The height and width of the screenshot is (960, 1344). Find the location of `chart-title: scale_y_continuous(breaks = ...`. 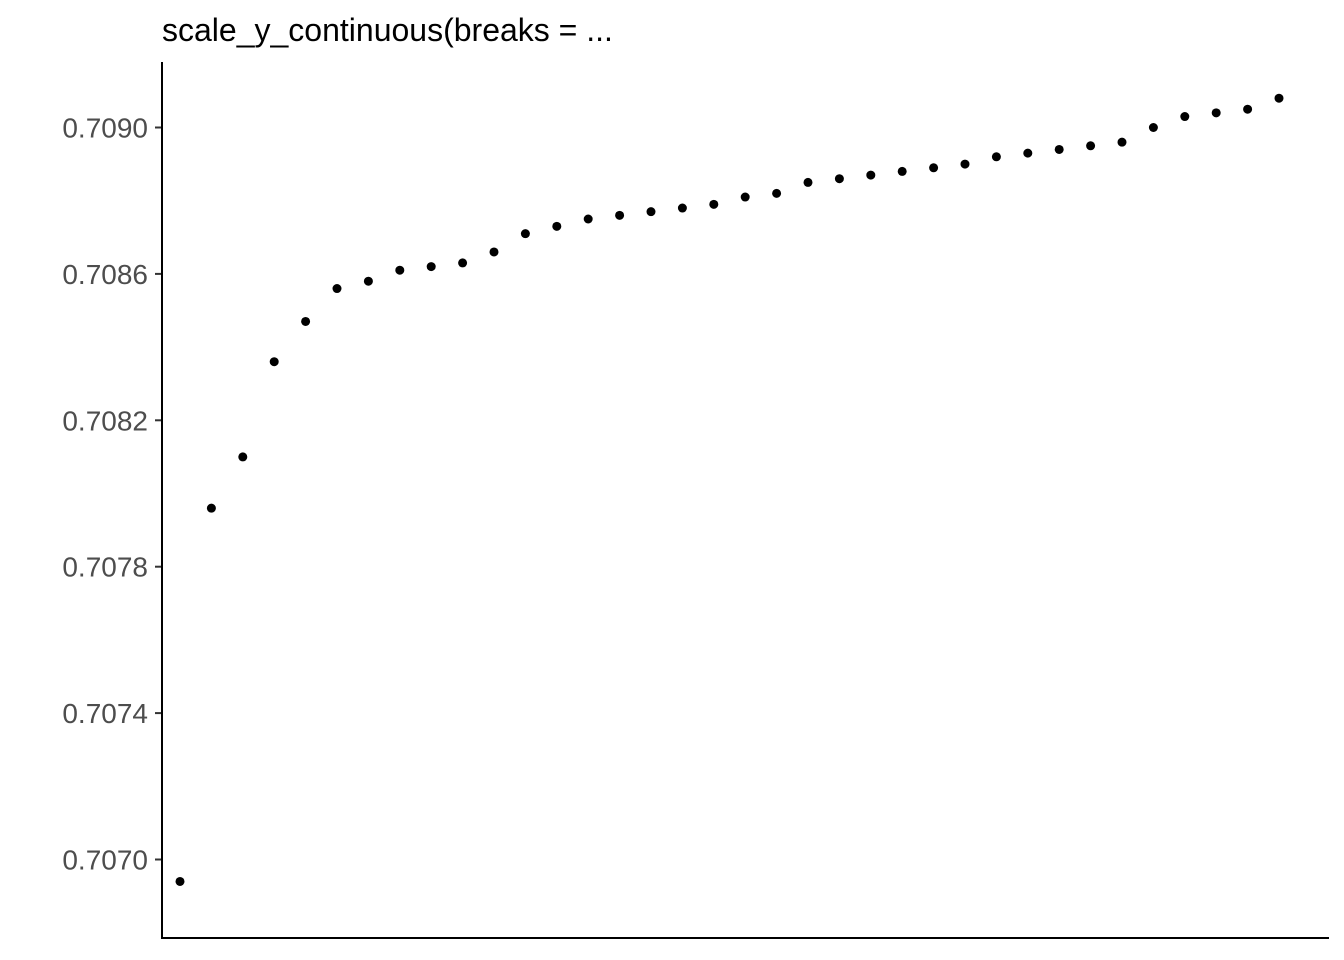

chart-title: scale_y_continuous(breaks = ... is located at coordinates (387, 30).